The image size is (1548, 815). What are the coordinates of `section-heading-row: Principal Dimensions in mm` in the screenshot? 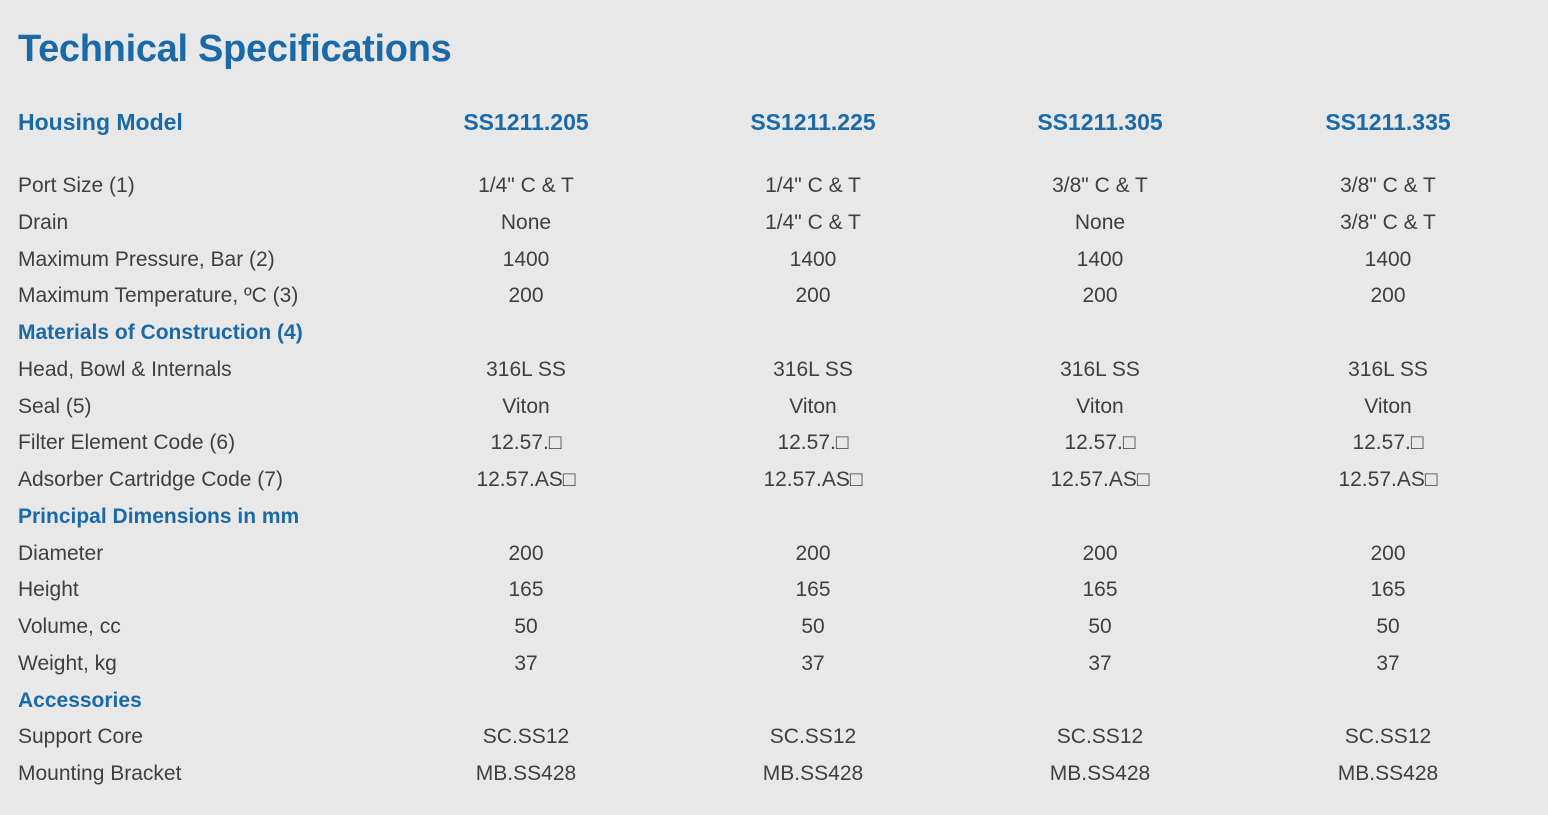 It's located at (774, 517).